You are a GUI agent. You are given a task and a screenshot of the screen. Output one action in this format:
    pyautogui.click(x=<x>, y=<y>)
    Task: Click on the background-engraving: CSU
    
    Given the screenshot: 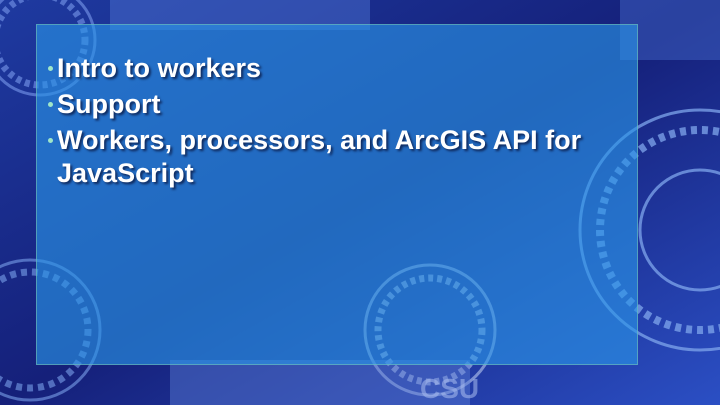 What is the action you would take?
    pyautogui.click(x=449, y=388)
    